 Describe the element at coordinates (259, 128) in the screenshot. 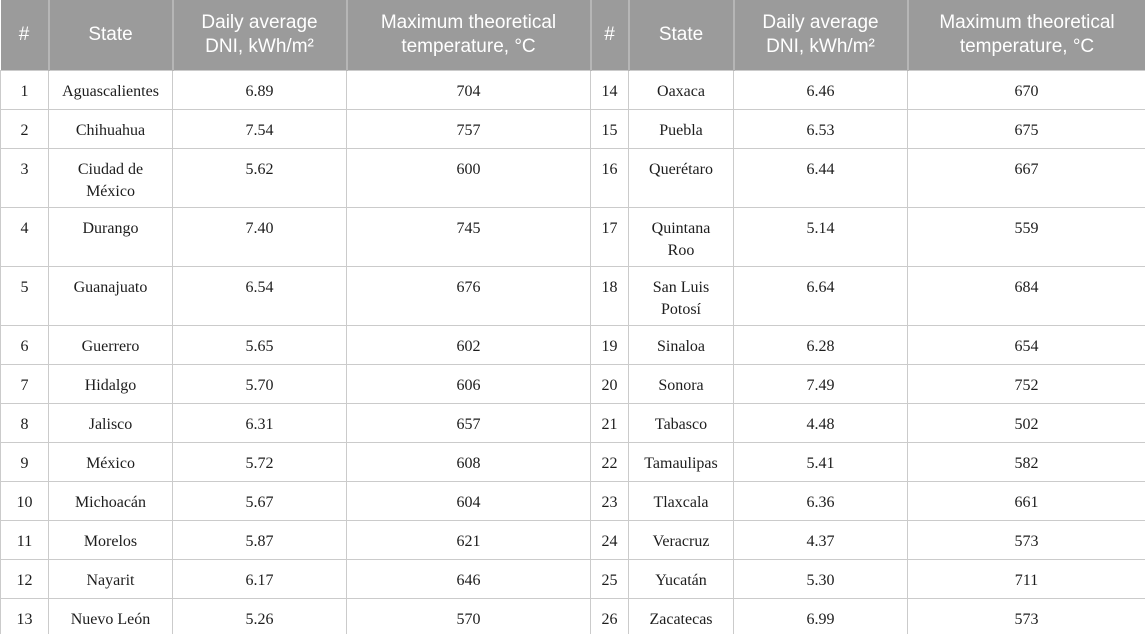

I see `dni-value-cell: 7.54` at that location.